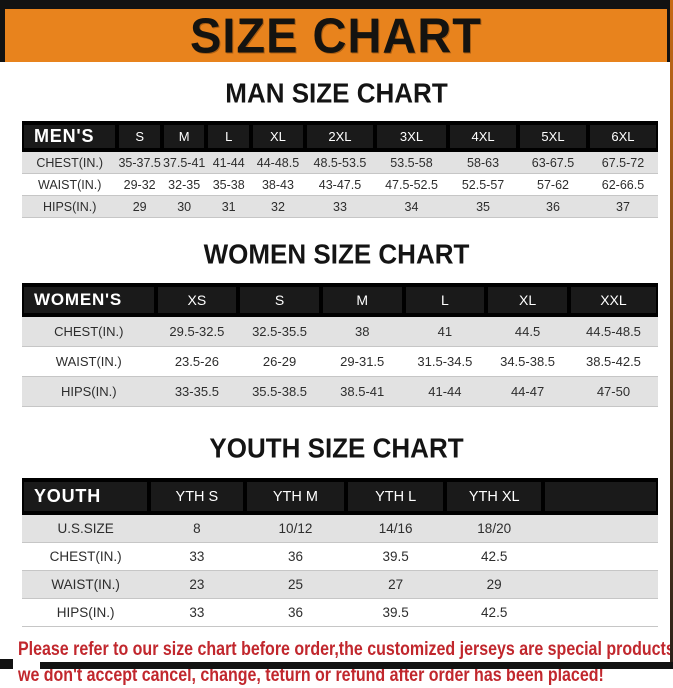 This screenshot has height=688, width=673. What do you see at coordinates (197, 496) in the screenshot?
I see `size-column-header: YTH S` at bounding box center [197, 496].